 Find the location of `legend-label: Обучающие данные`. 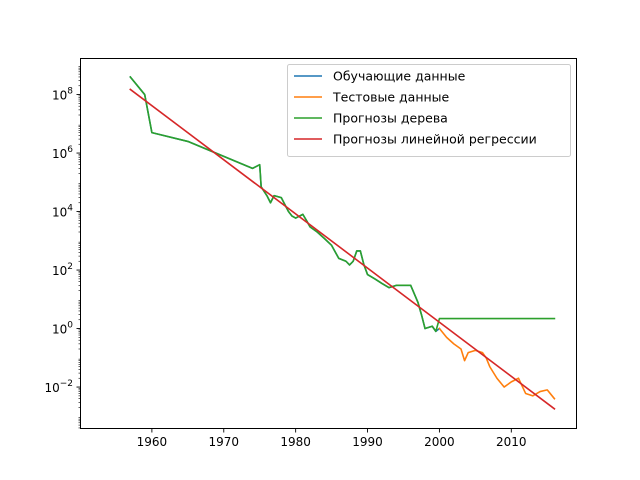

legend-label: Обучающие данные is located at coordinates (399, 76).